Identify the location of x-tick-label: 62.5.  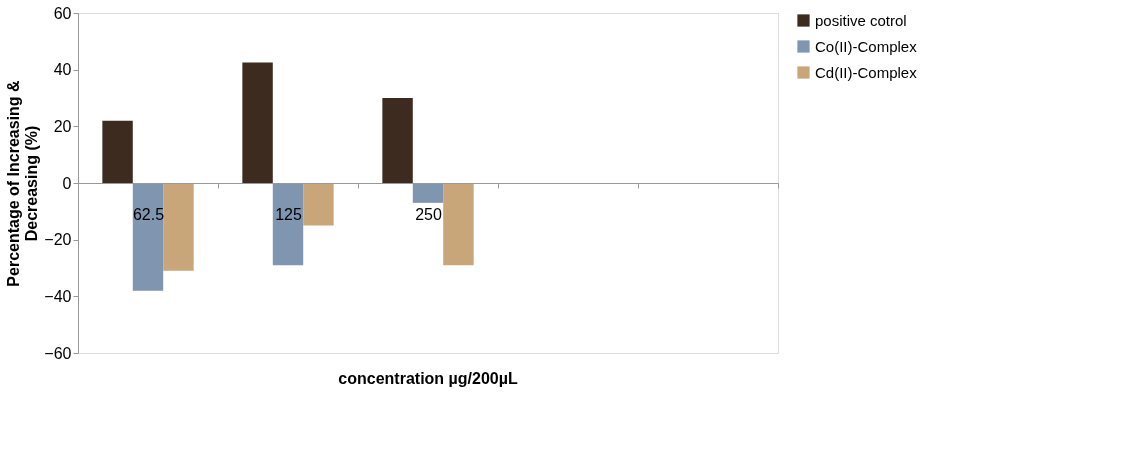
(148, 214).